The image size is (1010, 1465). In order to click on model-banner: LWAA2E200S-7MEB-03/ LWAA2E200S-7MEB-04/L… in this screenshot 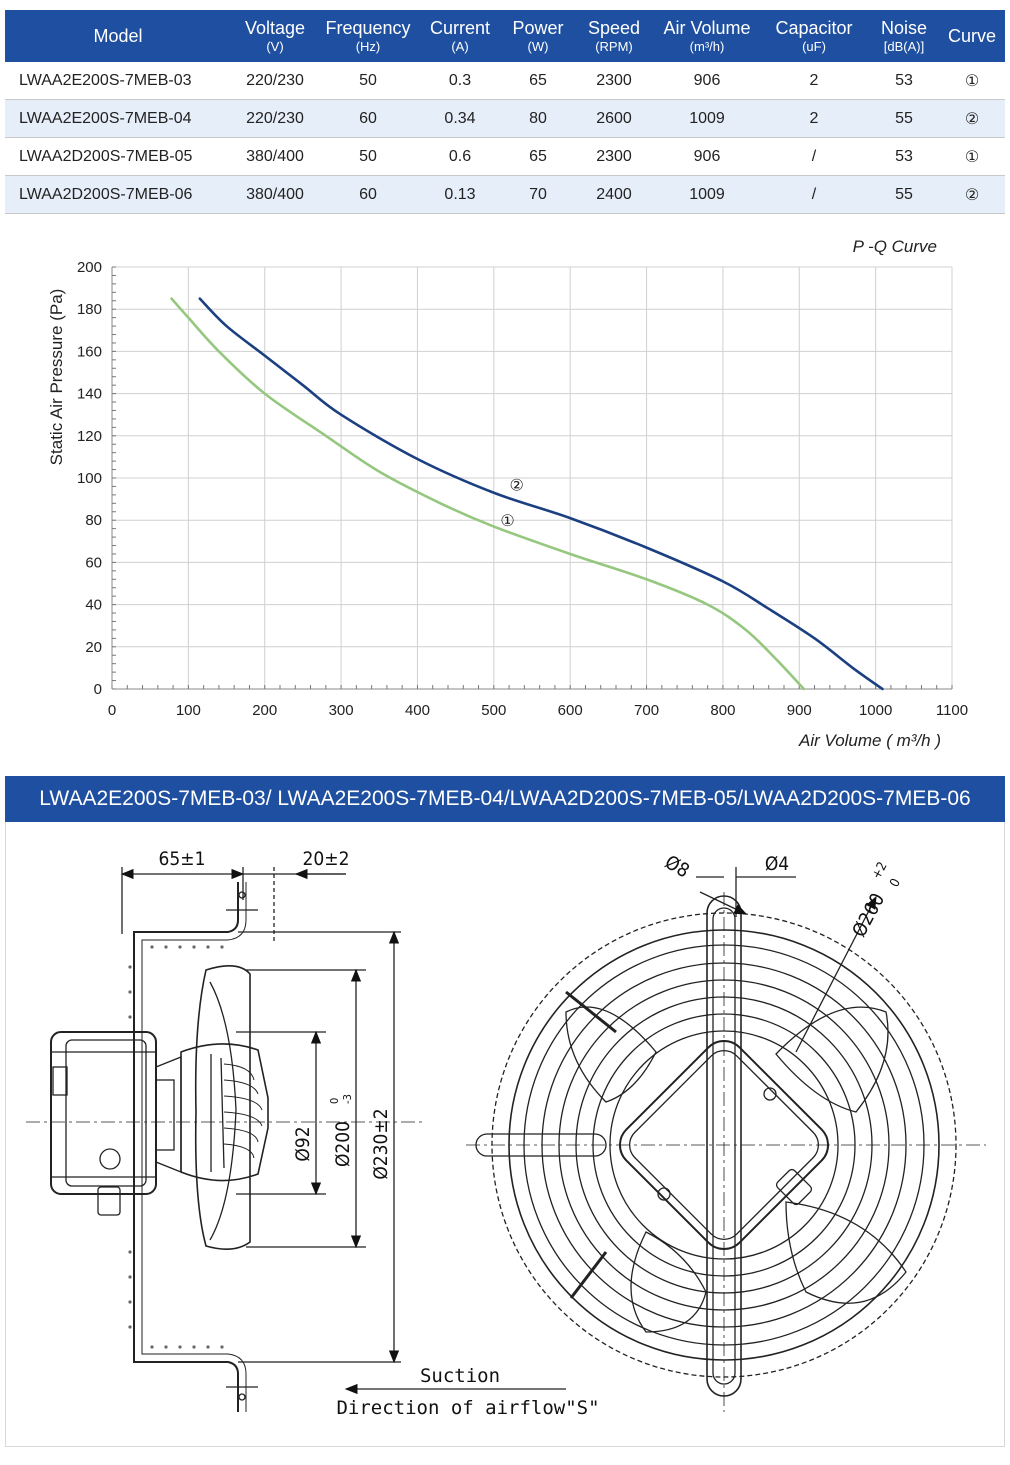, I will do `click(505, 799)`.